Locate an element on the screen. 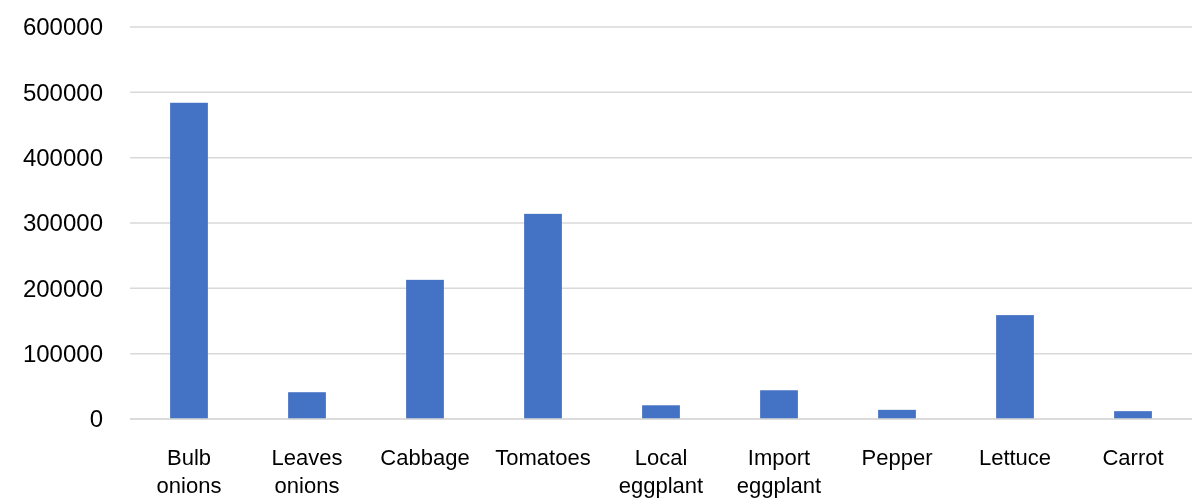 This screenshot has height=504, width=1192. x-tick-label: Leaves onions is located at coordinates (307, 471).